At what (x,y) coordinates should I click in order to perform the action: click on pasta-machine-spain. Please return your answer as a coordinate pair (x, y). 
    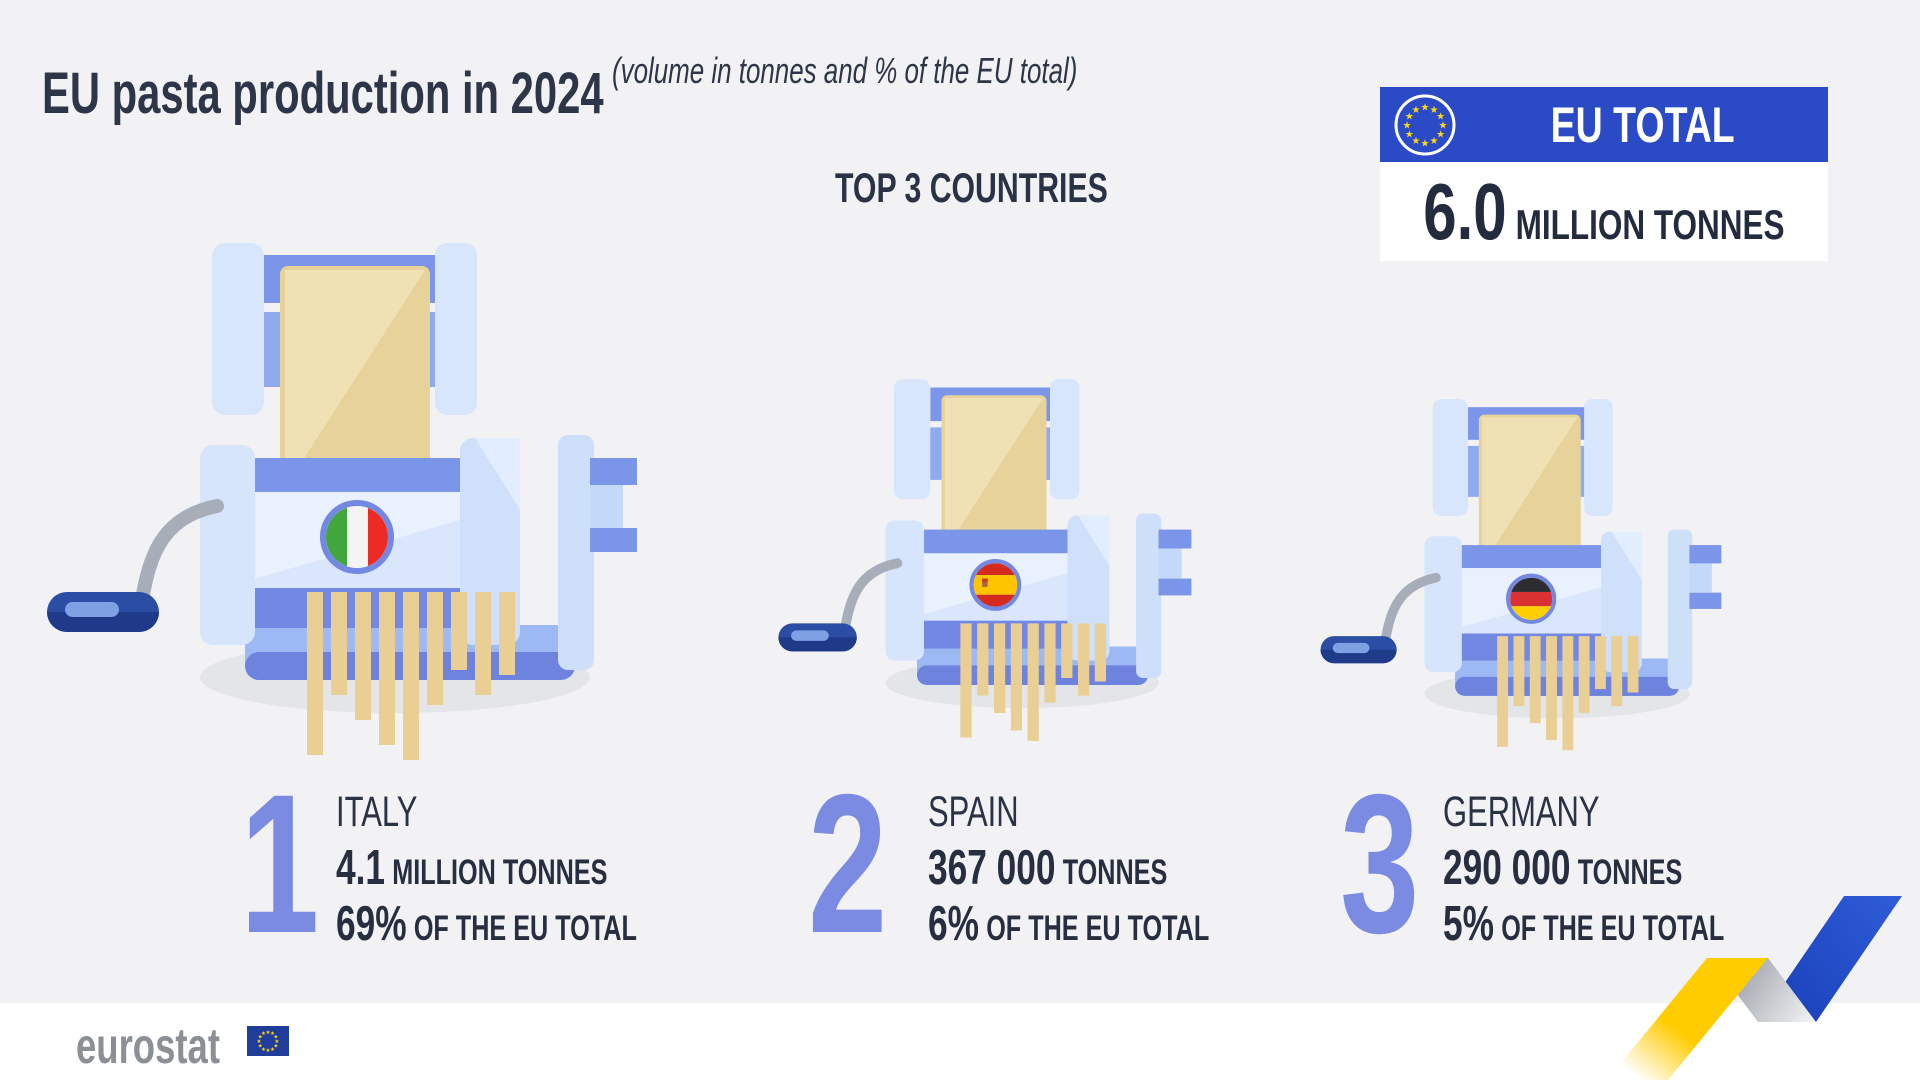
    Looking at the image, I should click on (987, 580).